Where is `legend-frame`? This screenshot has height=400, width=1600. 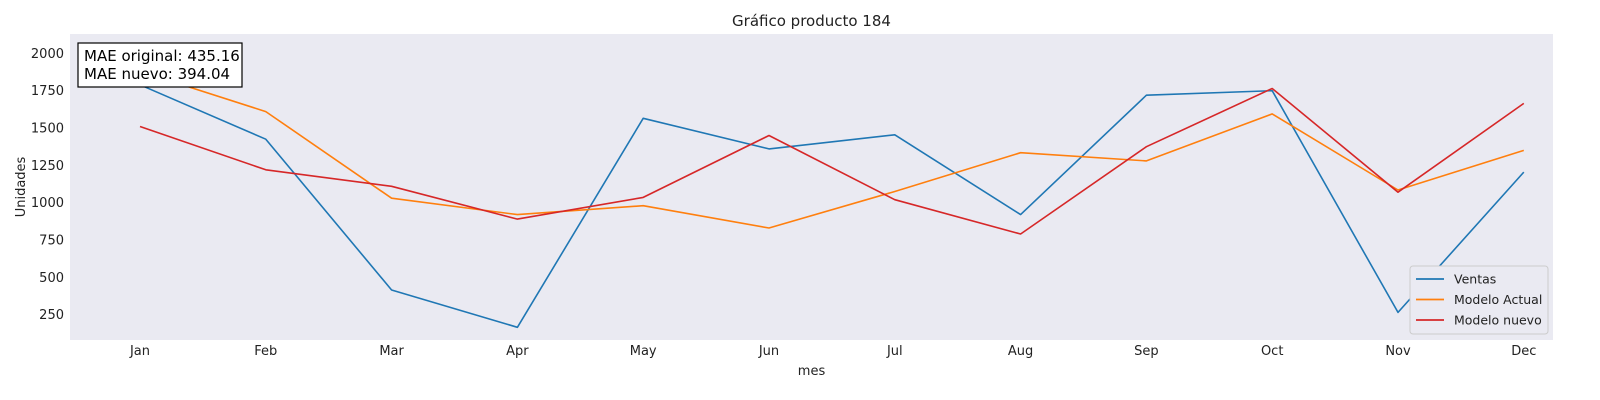 legend-frame is located at coordinates (1479, 300).